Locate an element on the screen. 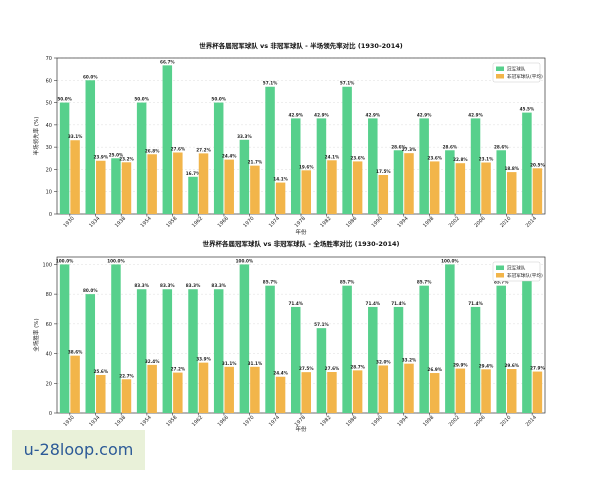 The image size is (600, 480). chart2-x-axis-label: 年份 is located at coordinates (301, 429).